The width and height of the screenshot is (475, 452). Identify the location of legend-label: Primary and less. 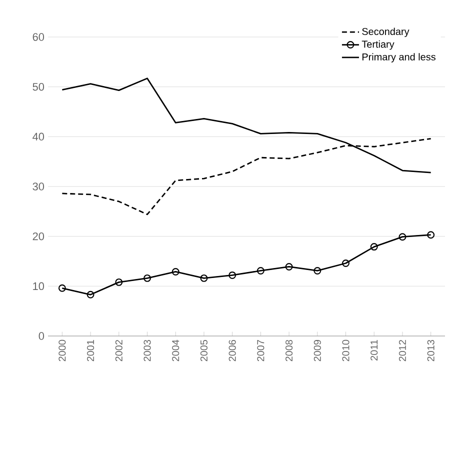
(399, 57).